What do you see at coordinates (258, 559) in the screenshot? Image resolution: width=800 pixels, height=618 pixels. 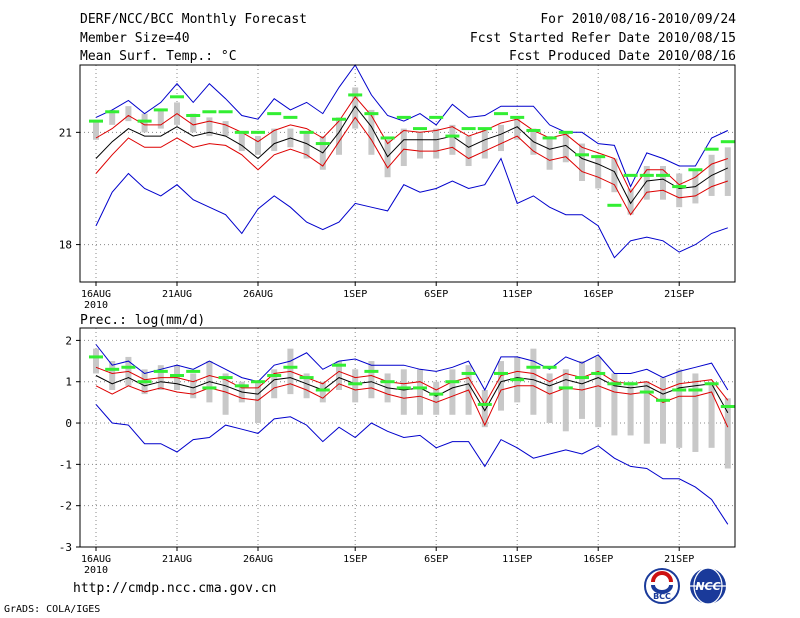 I see `precip-xtick-label: 26AUG` at bounding box center [258, 559].